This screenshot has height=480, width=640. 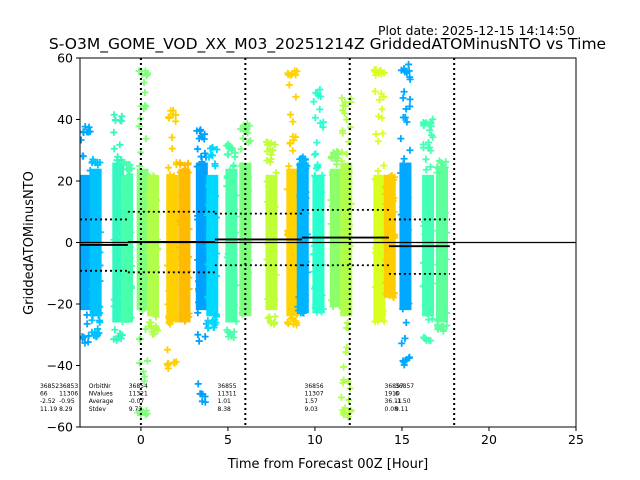 I want to click on stats-header-label: Average, so click(x=101, y=401).